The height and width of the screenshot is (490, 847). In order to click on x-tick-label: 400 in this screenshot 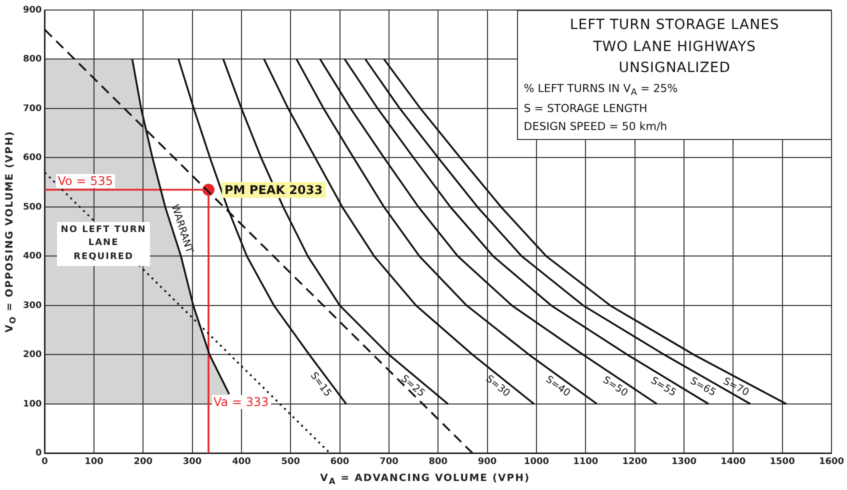, I will do `click(241, 461)`.